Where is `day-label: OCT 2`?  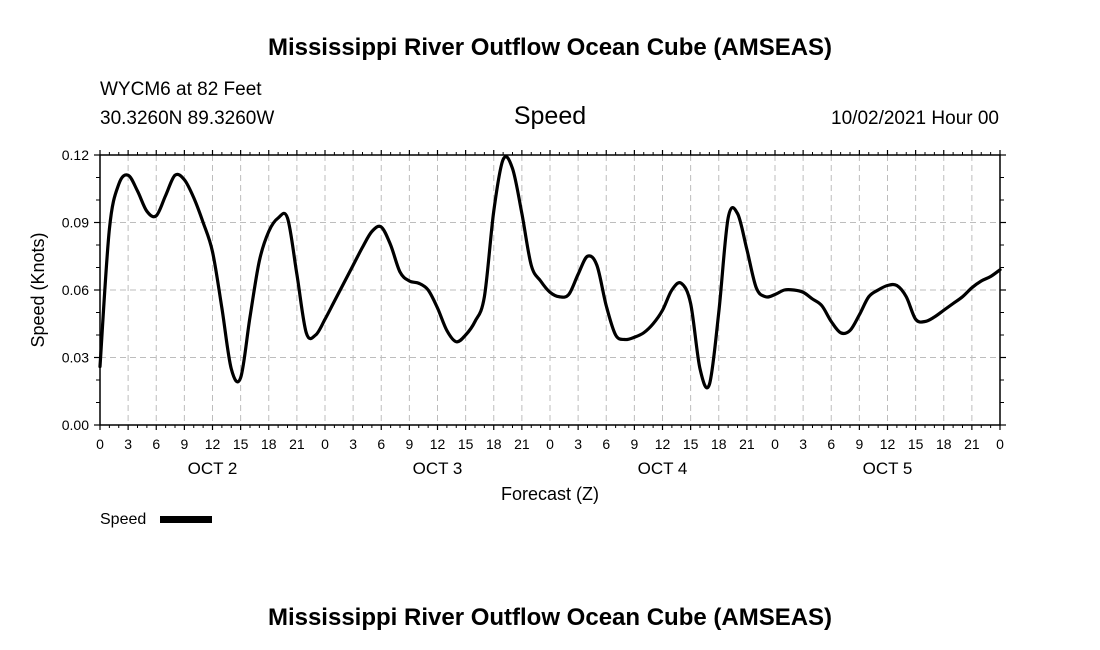
day-label: OCT 2 is located at coordinates (213, 468).